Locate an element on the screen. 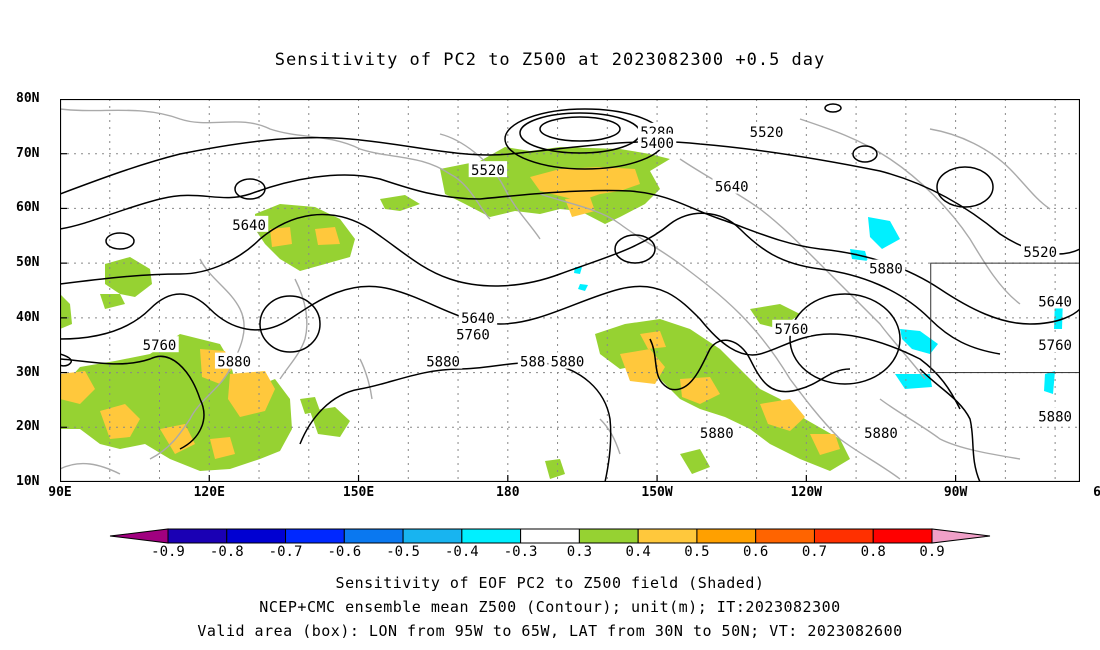  colorbar-label: 0.8 is located at coordinates (873, 552).